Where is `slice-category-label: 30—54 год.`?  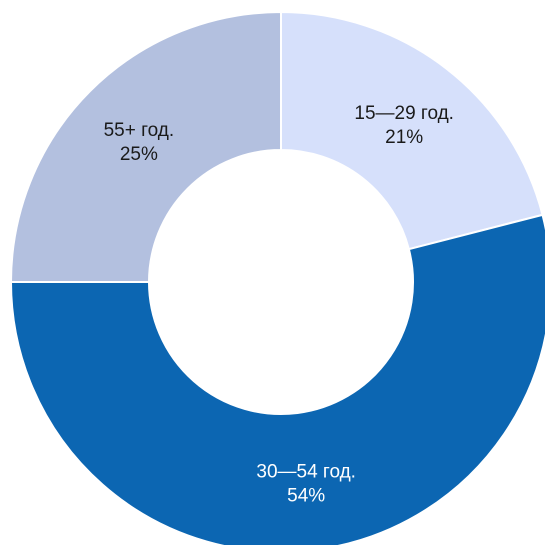
slice-category-label: 30—54 год. is located at coordinates (306, 471).